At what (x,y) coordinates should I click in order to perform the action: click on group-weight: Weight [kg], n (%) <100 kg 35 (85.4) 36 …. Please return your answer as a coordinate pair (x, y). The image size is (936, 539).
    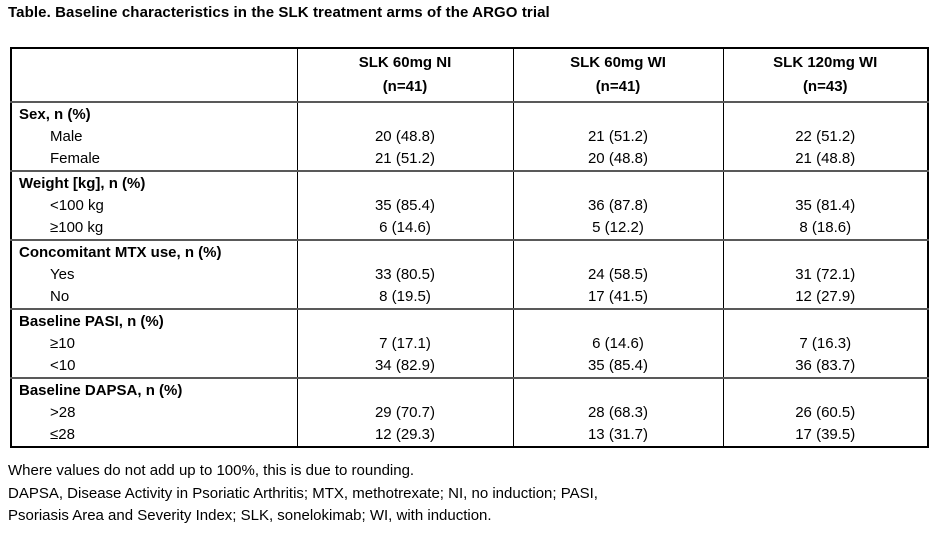
    Looking at the image, I should click on (469, 205).